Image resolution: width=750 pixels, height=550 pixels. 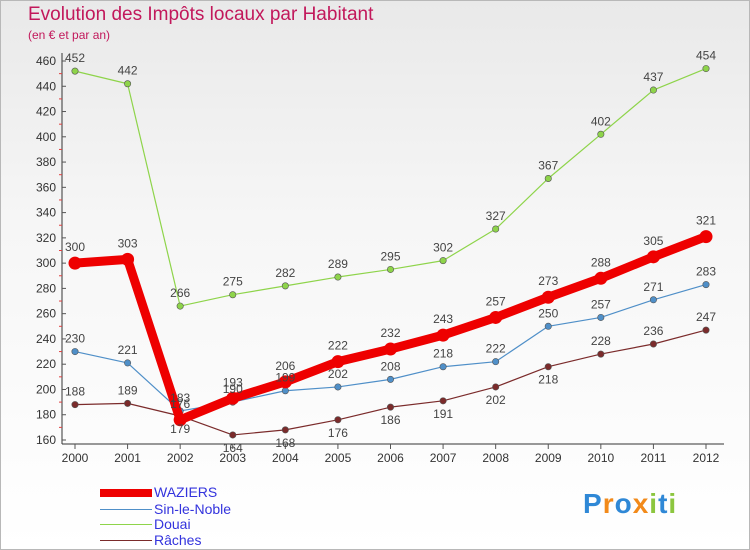 I want to click on point-waziers-2005, so click(x=338, y=362).